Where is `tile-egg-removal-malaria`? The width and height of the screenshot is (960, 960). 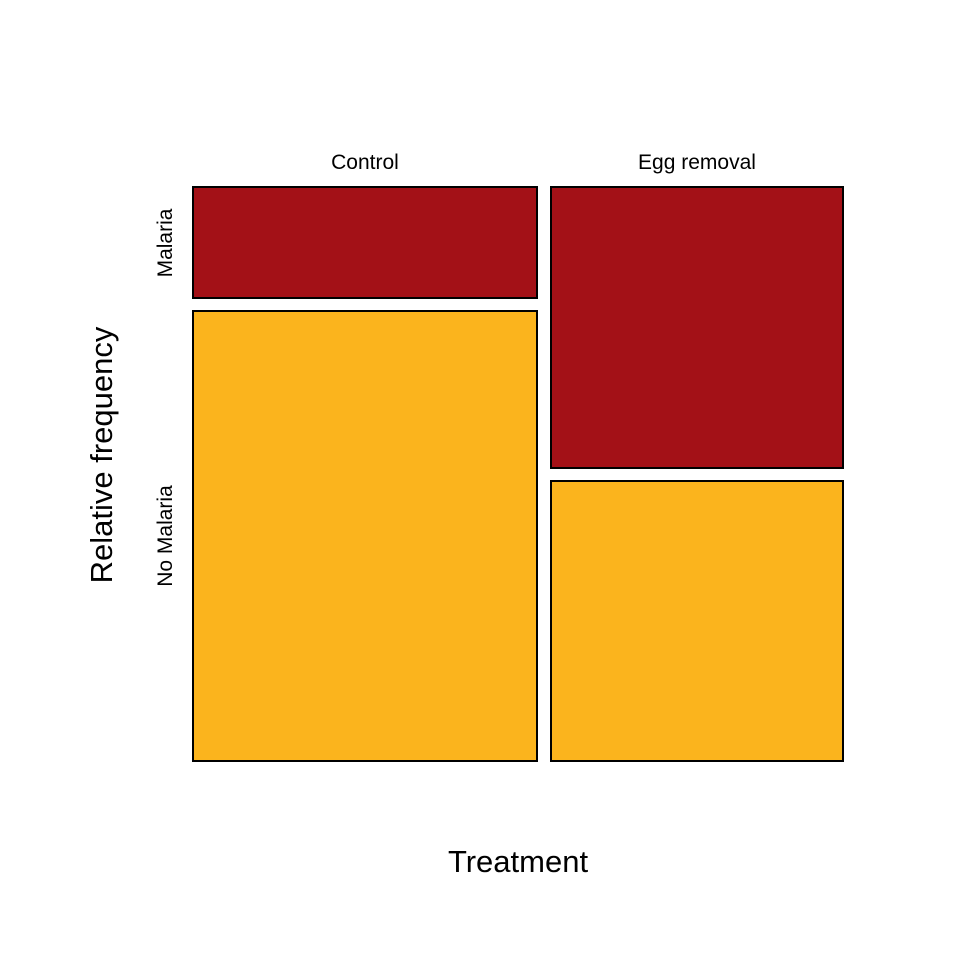 tile-egg-removal-malaria is located at coordinates (697, 327).